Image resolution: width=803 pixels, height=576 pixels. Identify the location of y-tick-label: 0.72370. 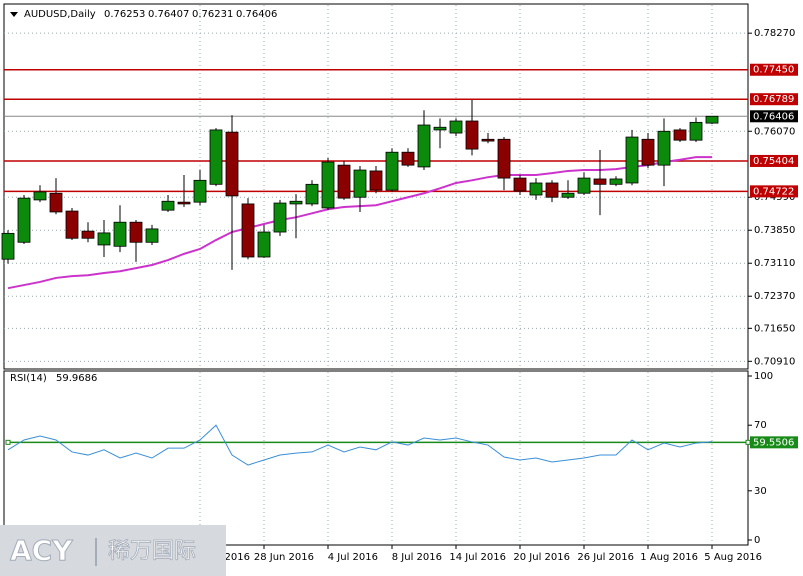
(774, 296).